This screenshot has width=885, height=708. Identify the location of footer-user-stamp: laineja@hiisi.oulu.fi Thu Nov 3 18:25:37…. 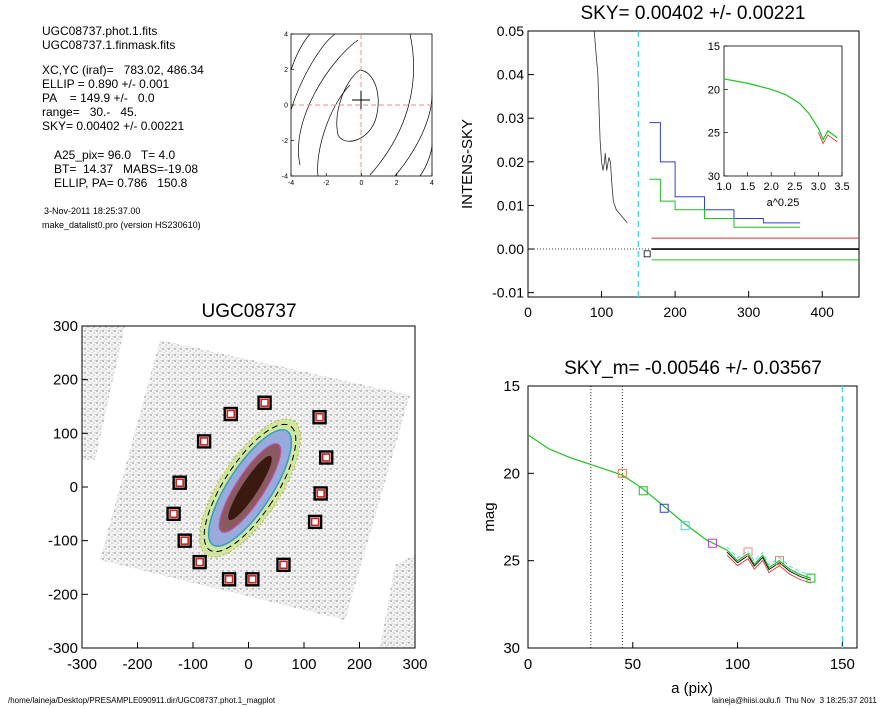
(794, 700).